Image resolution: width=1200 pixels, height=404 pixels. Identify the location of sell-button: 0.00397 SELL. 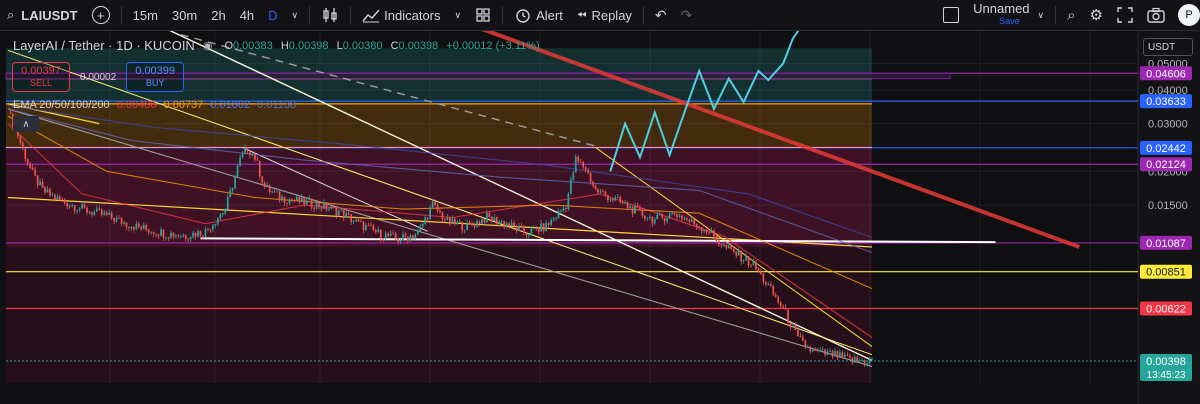
(41, 77).